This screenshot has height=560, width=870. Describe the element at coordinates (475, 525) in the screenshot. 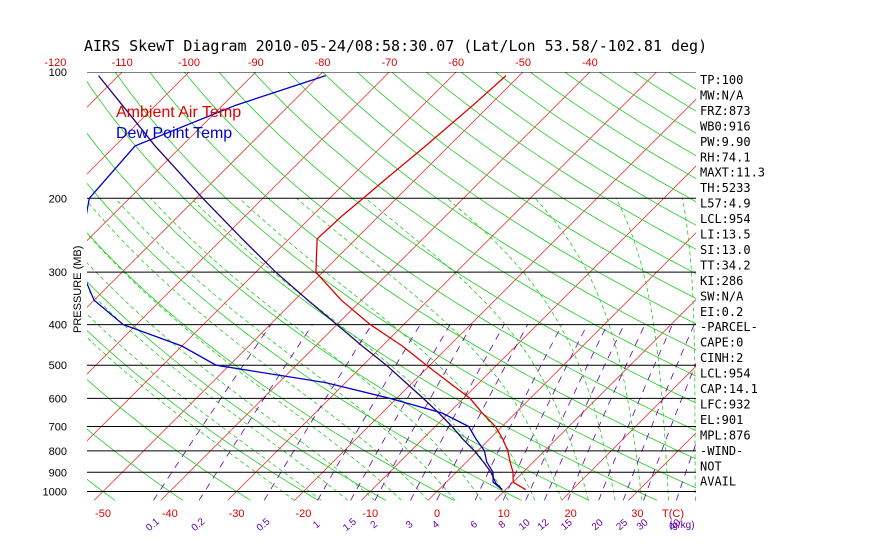

I see `mixing-ratio-label: 6` at that location.